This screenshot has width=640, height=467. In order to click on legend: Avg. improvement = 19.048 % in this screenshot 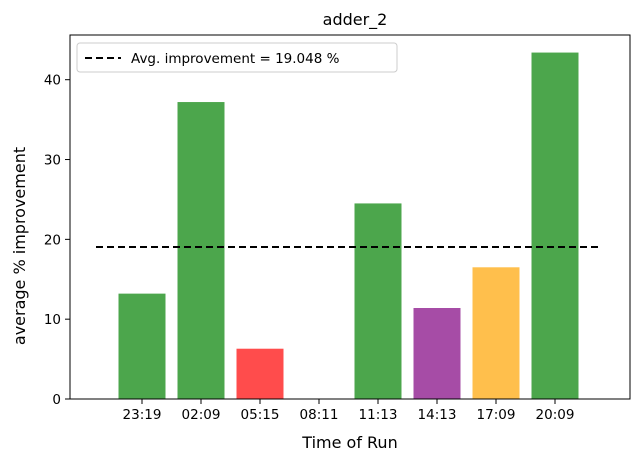, I will do `click(237, 57)`.